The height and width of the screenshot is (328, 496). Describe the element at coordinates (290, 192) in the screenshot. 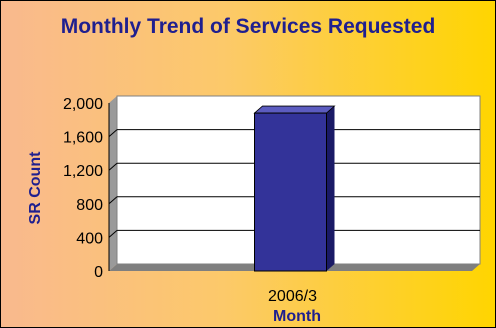

I see `bar` at that location.